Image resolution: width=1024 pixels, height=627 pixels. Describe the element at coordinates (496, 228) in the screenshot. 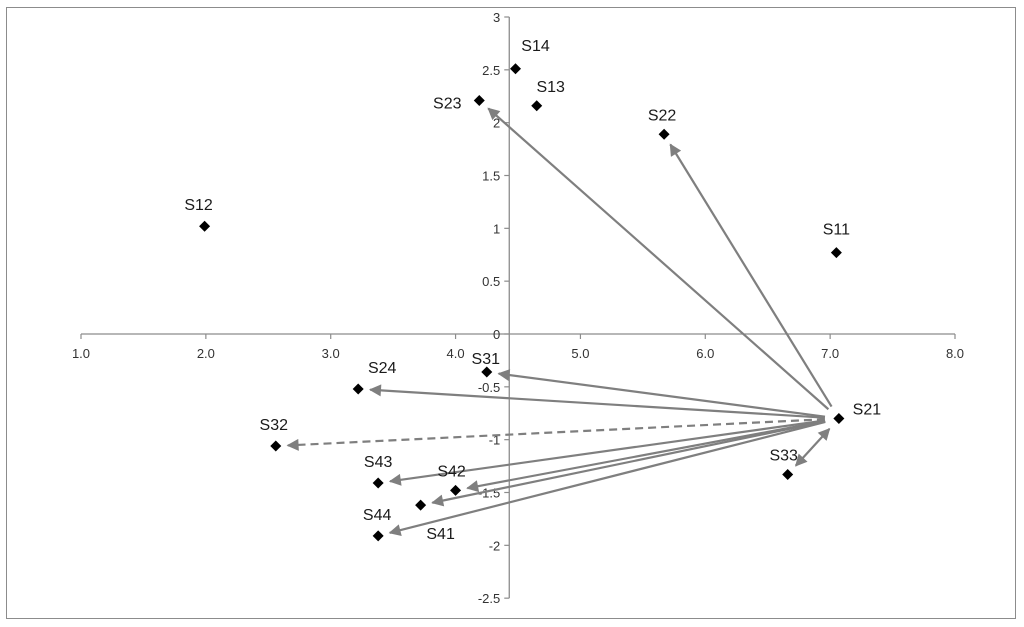

I see `y-tick-label: 1` at that location.